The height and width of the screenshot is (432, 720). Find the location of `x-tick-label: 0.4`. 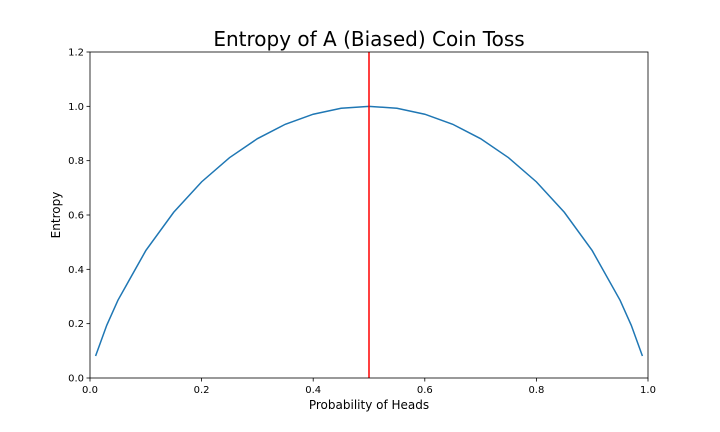

x-tick-label: 0.4 is located at coordinates (313, 390).